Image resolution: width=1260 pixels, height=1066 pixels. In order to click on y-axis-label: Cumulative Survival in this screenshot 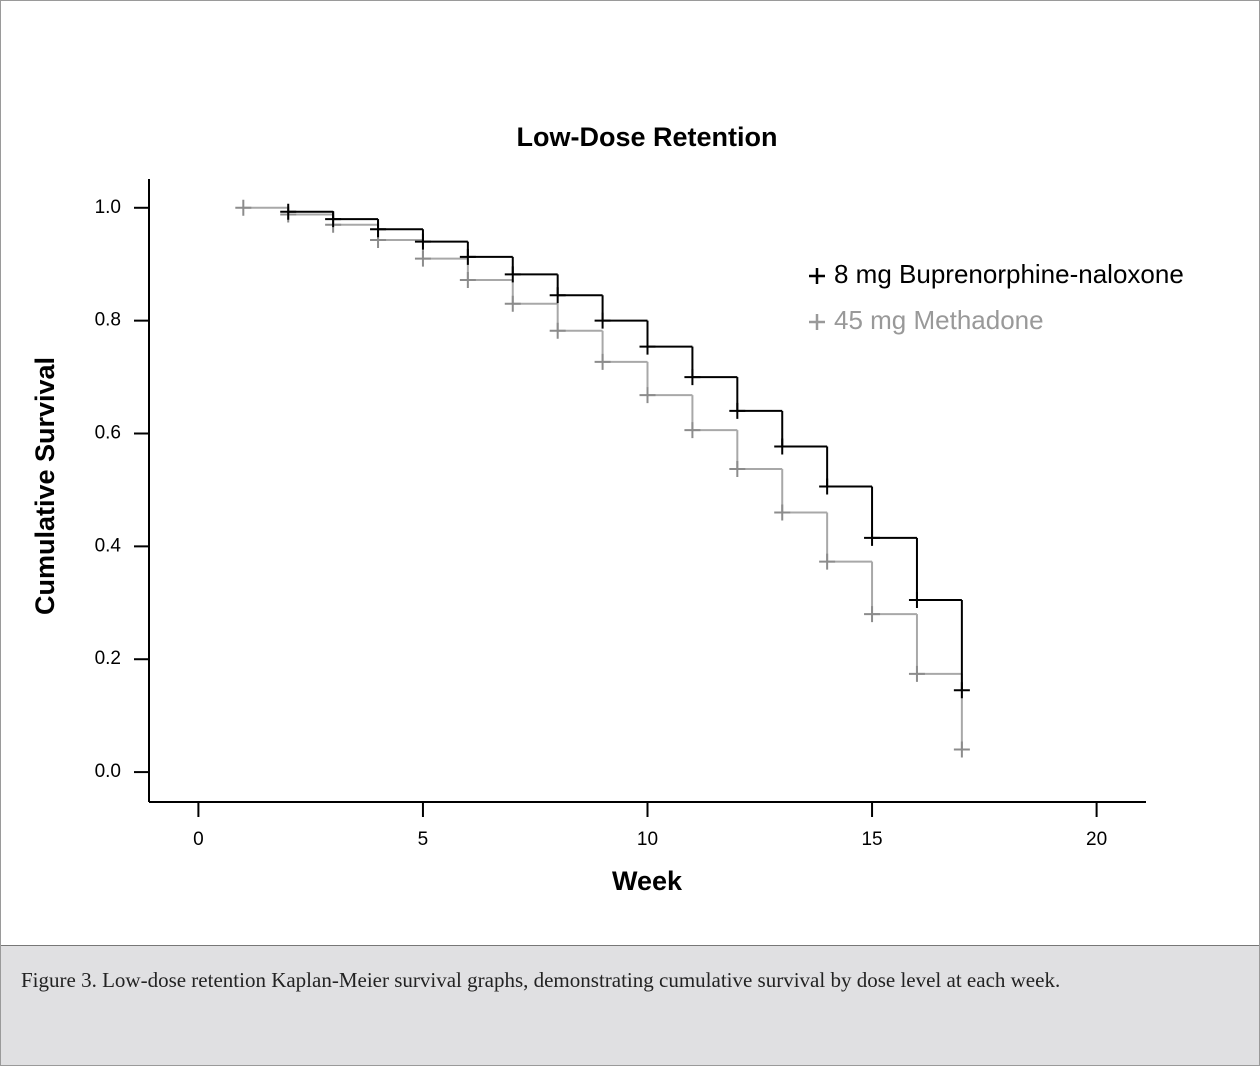, I will do `click(45, 486)`.